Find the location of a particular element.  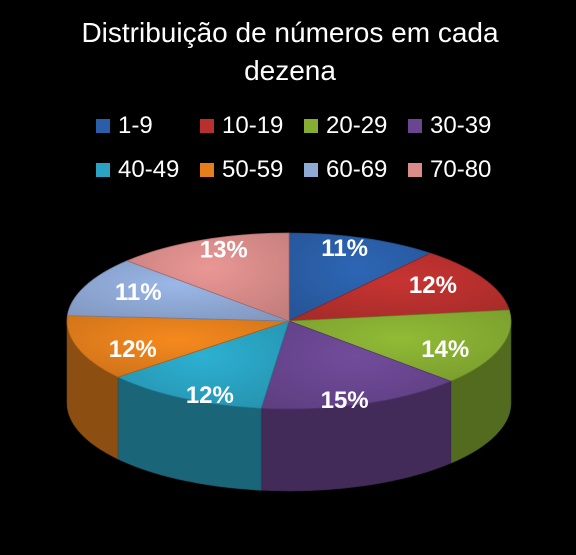

legend-label: 60-69 is located at coordinates (357, 169).